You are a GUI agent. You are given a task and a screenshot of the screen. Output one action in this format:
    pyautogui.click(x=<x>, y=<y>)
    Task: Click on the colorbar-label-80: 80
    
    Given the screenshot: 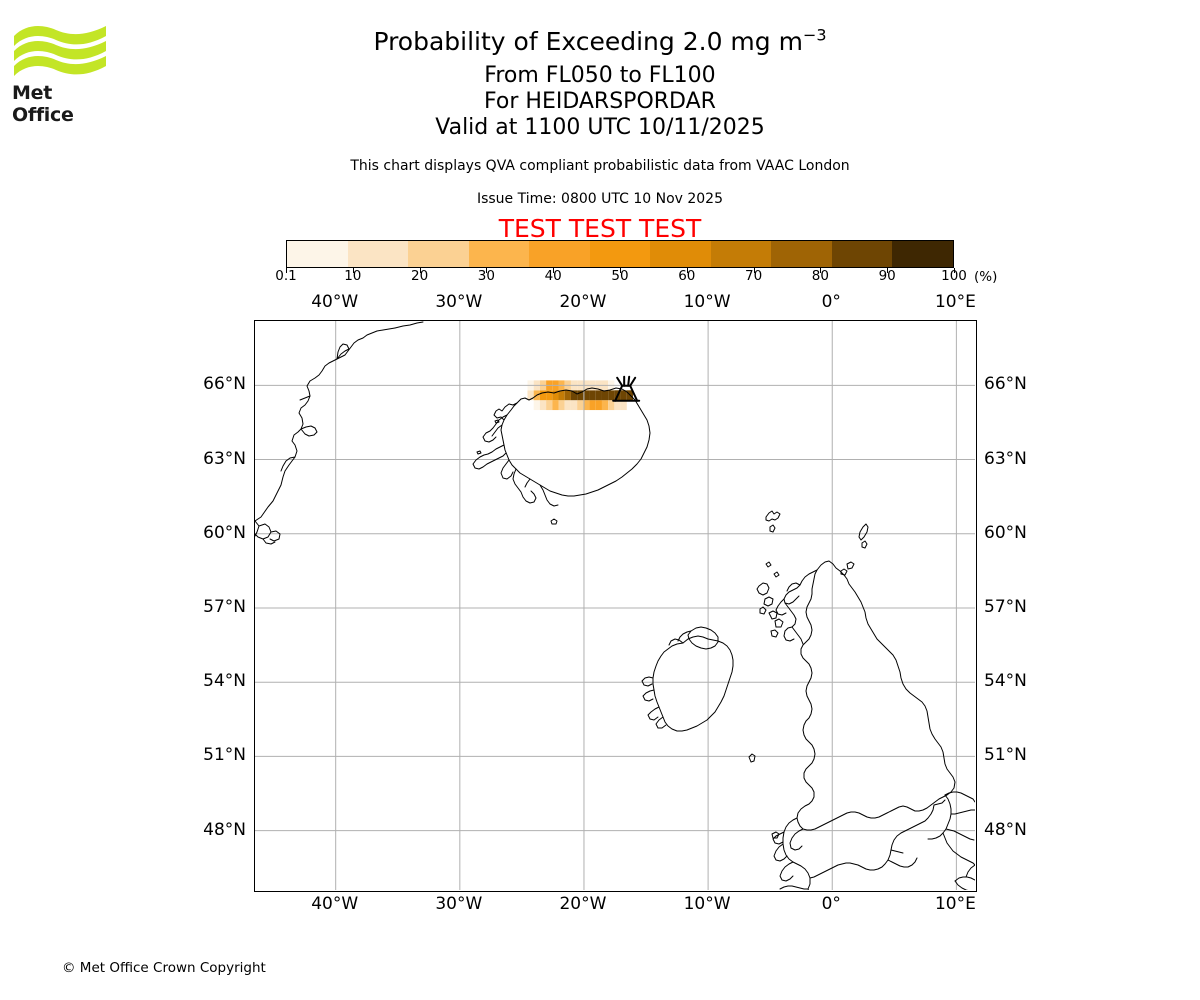 What is the action you would take?
    pyautogui.click(x=820, y=276)
    